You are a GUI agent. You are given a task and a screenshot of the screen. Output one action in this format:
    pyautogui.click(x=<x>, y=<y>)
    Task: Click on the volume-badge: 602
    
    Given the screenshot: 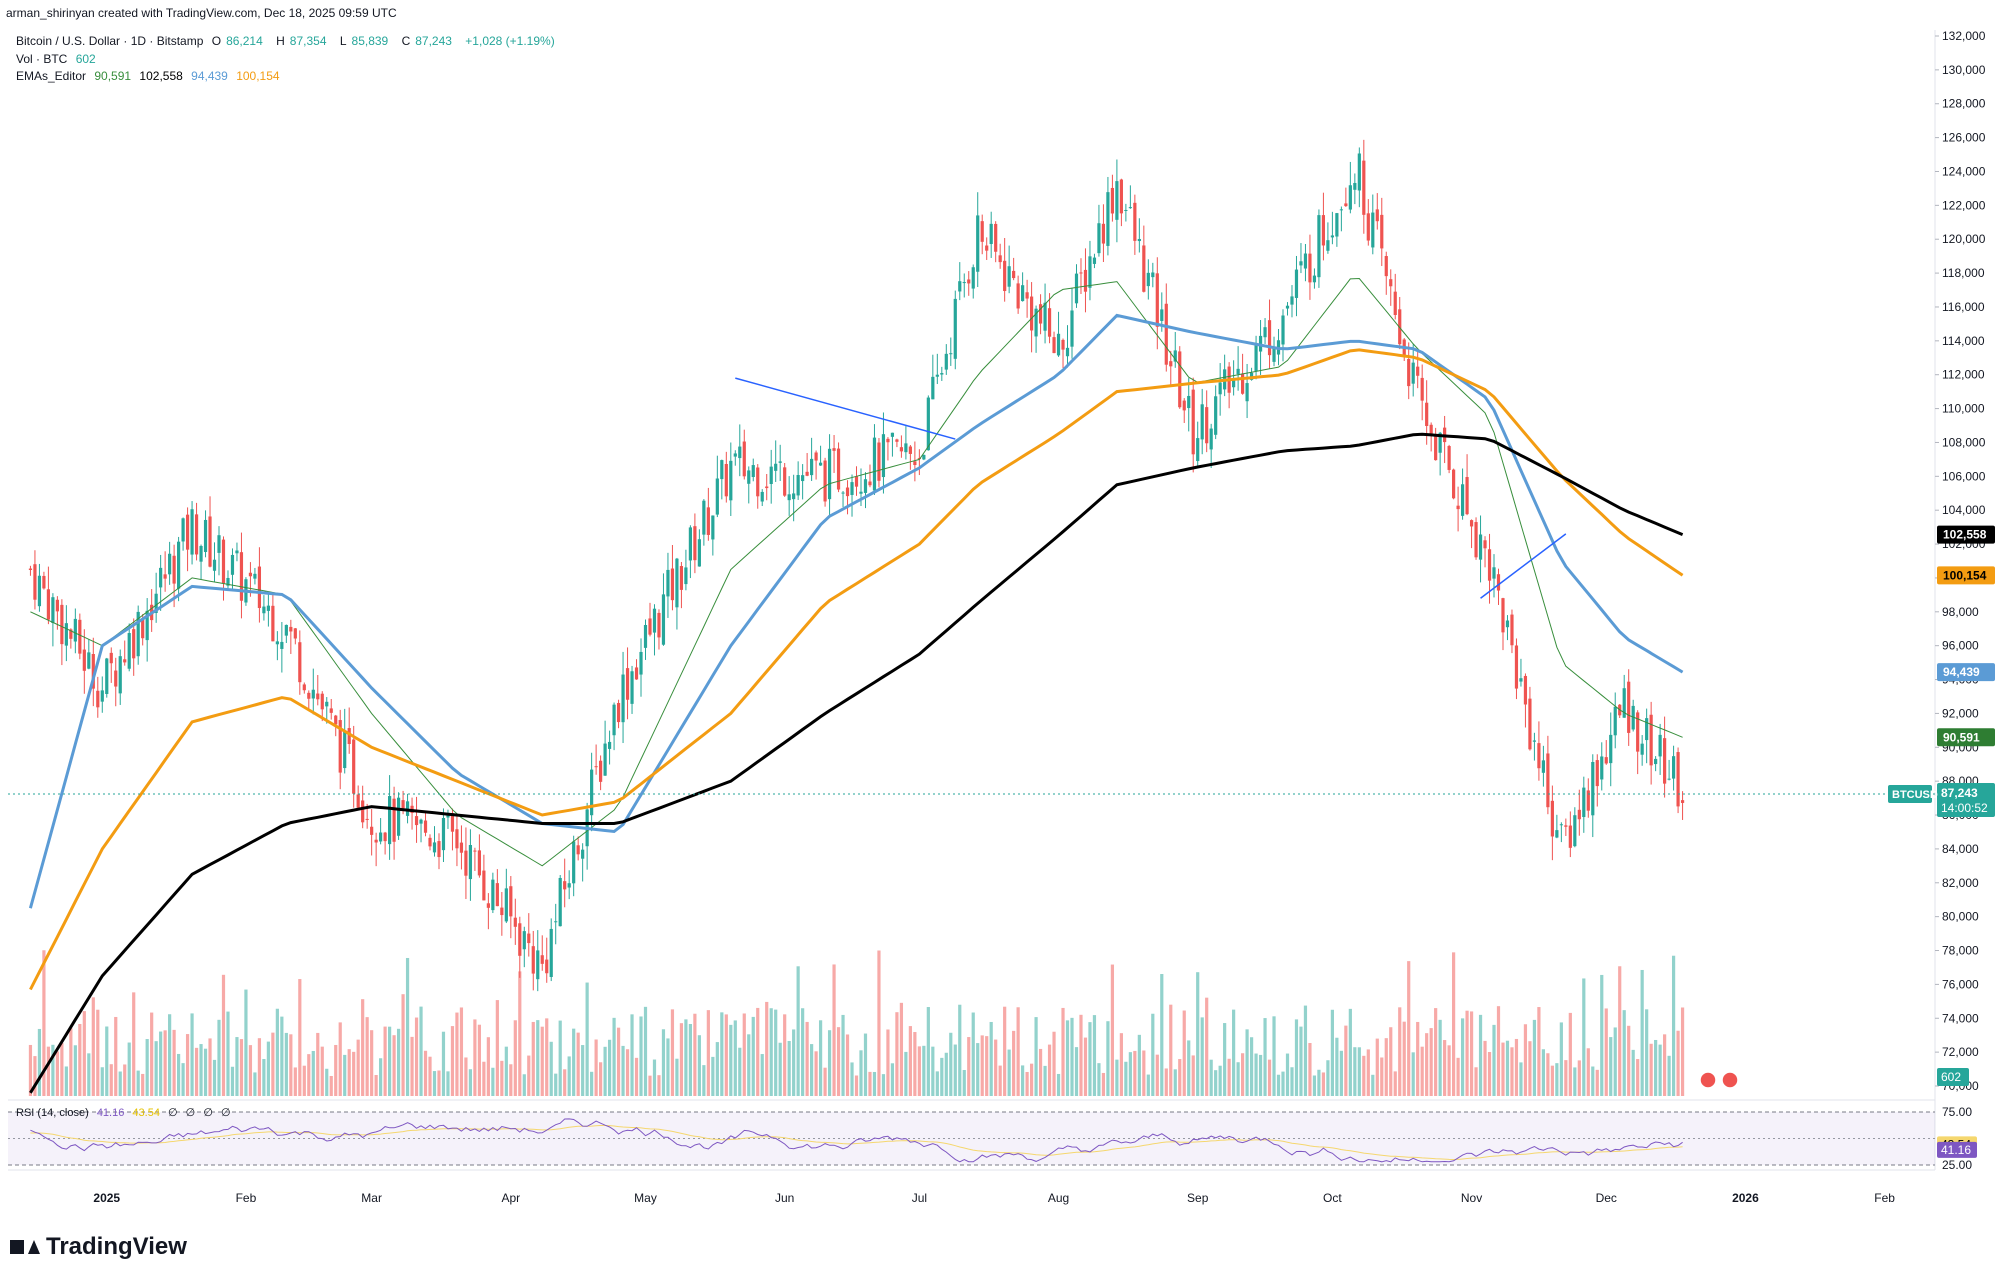 What is the action you would take?
    pyautogui.click(x=1951, y=1077)
    